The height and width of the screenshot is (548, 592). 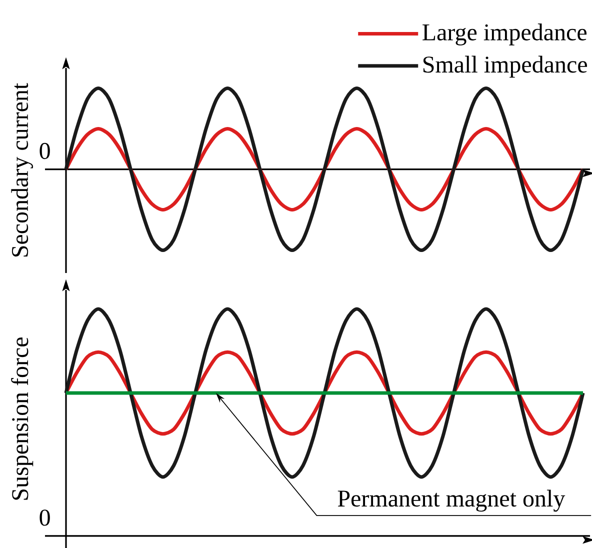 I want to click on annotation: Permanent magnet only, so click(x=452, y=501).